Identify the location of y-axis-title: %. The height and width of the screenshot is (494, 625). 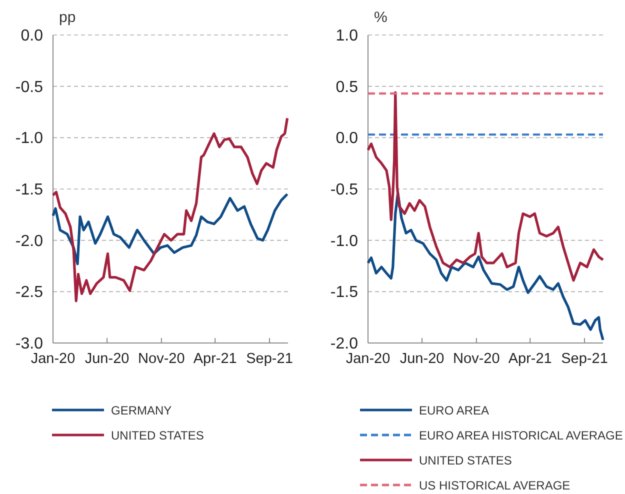
(381, 17).